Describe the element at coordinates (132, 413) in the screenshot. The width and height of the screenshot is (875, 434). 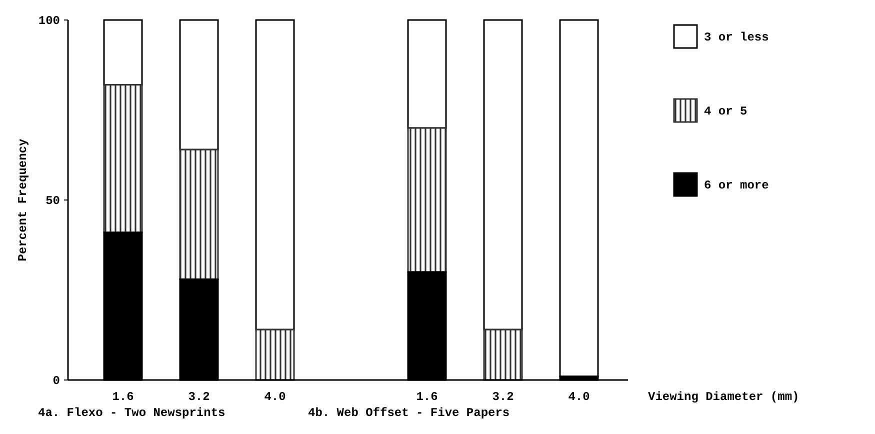
I see `text: 4a. Flexo - Two Newsprints` at that location.